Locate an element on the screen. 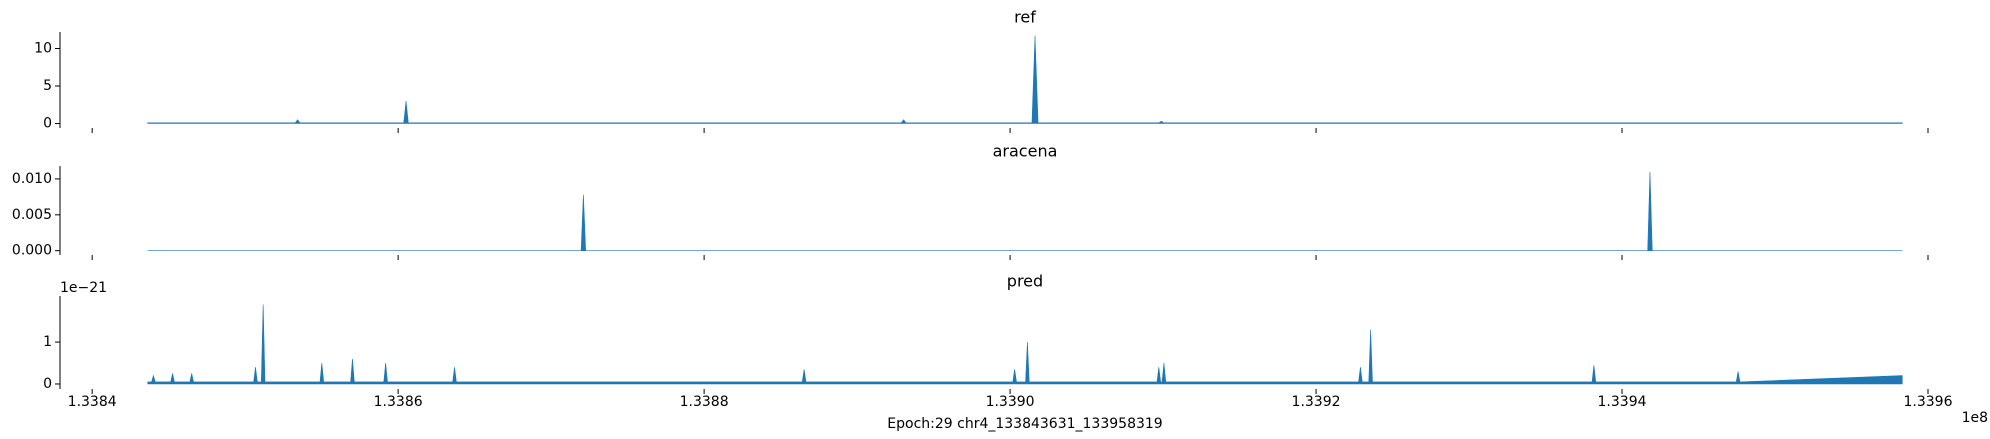 Image resolution: width=1990 pixels, height=439 pixels. y-tick-label: 1 is located at coordinates (47, 342).